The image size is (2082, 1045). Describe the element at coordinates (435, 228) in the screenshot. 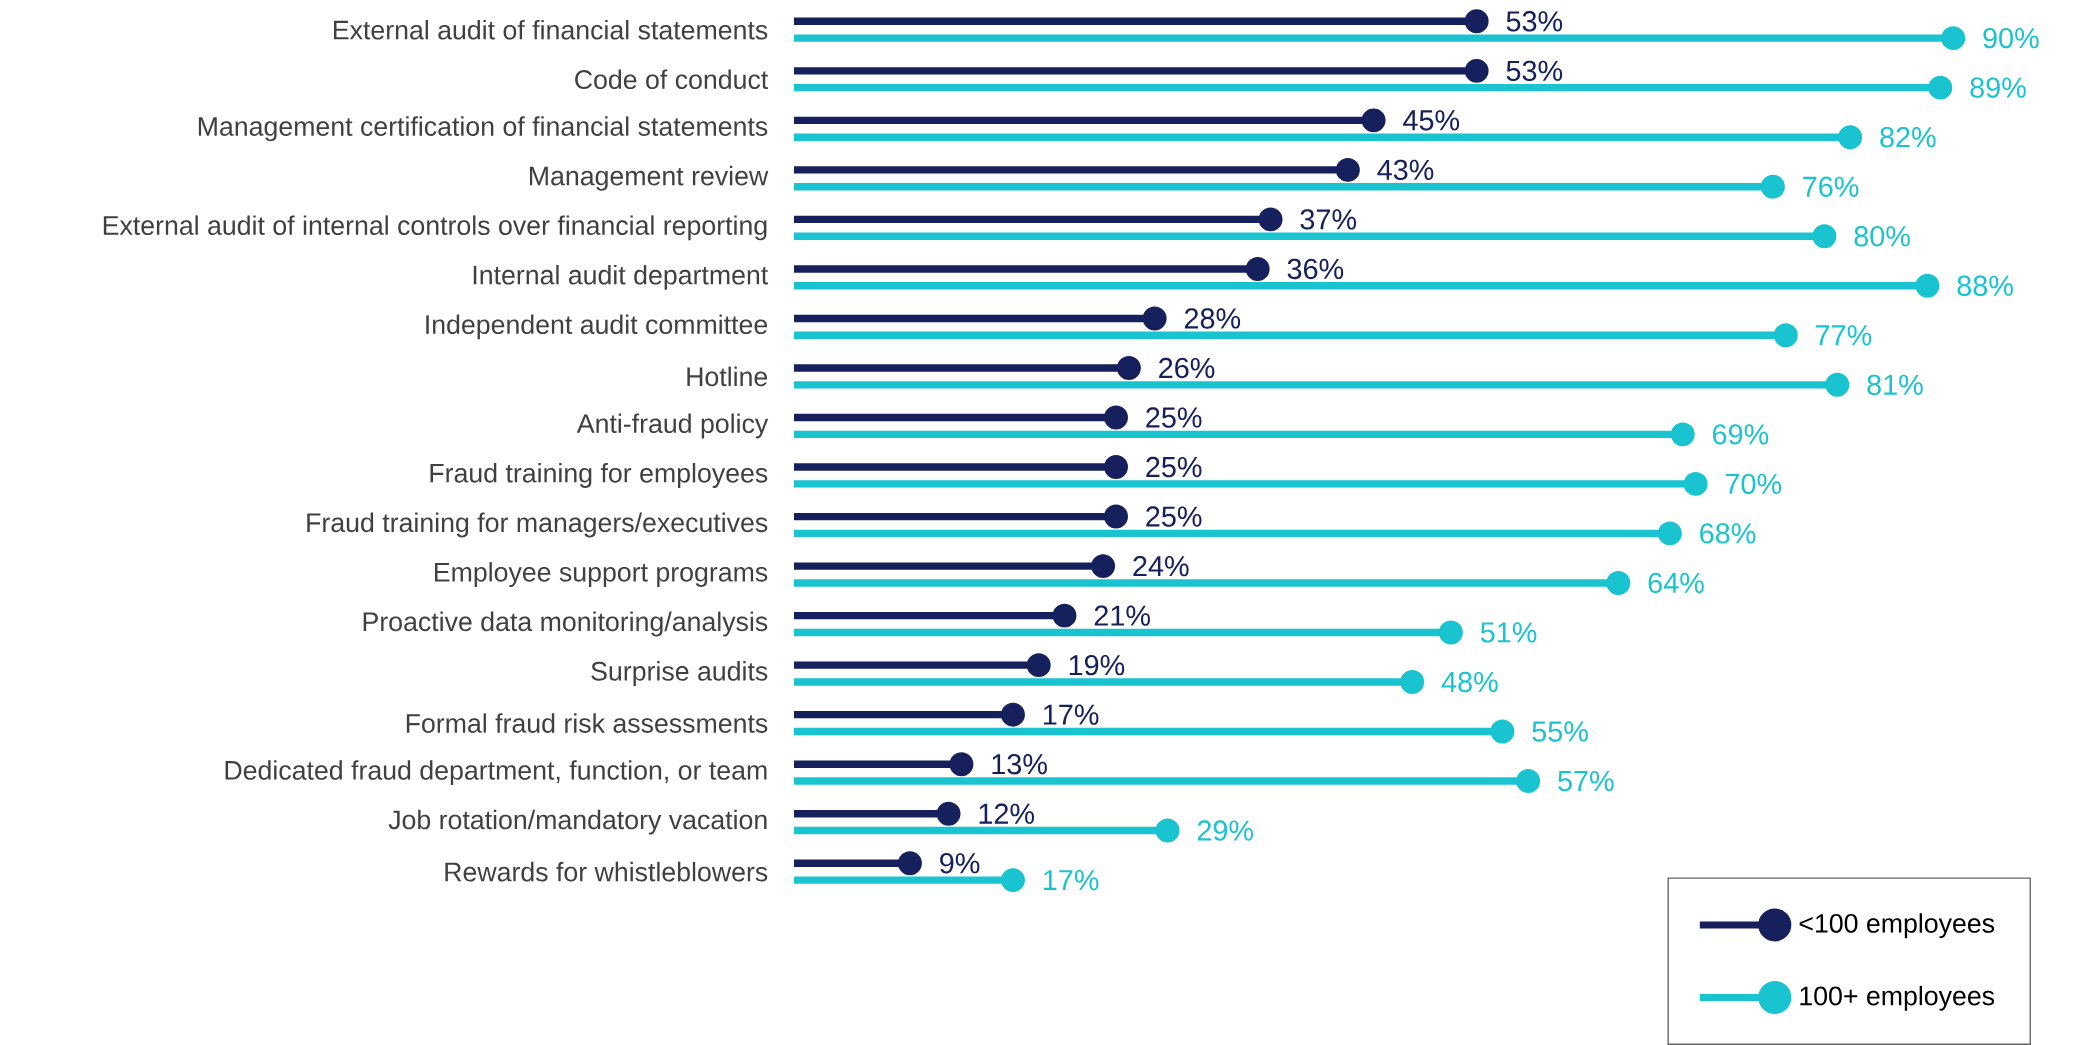

I see `y-tick-label: External audit of internal controls over financial reporting` at that location.